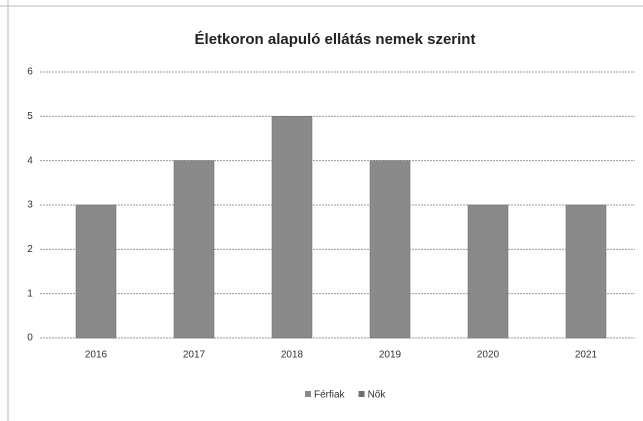 This screenshot has width=643, height=421. What do you see at coordinates (30, 72) in the screenshot?
I see `y-tick-label: 6` at bounding box center [30, 72].